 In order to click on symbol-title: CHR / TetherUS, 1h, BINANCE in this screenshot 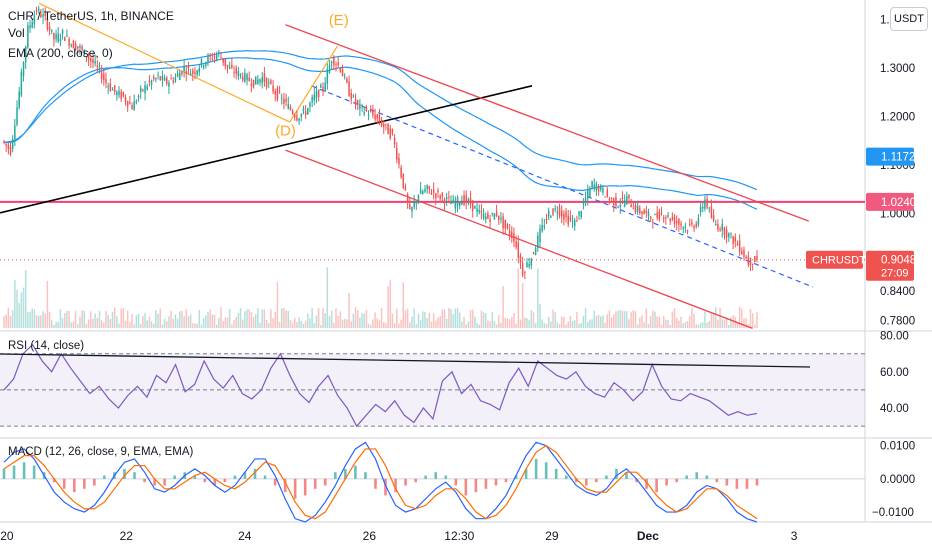, I will do `click(91, 16)`.